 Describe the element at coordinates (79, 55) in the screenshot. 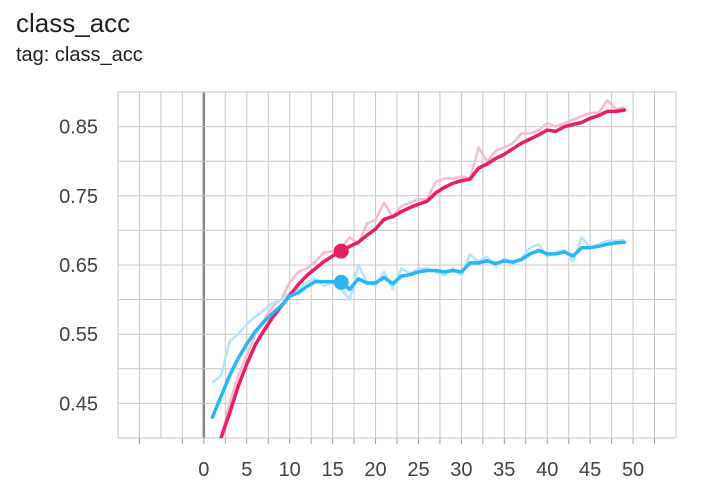

I see `chart-subtitle: tag: class_acc` at that location.